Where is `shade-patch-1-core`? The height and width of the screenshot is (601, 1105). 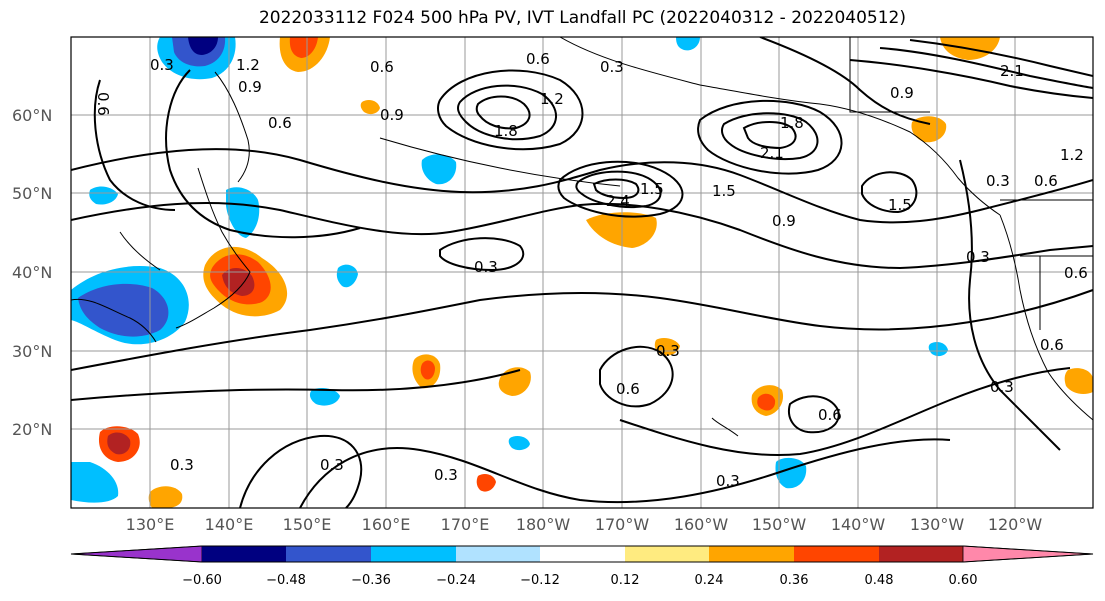
shade-patch-1-core is located at coordinates (427, 370).